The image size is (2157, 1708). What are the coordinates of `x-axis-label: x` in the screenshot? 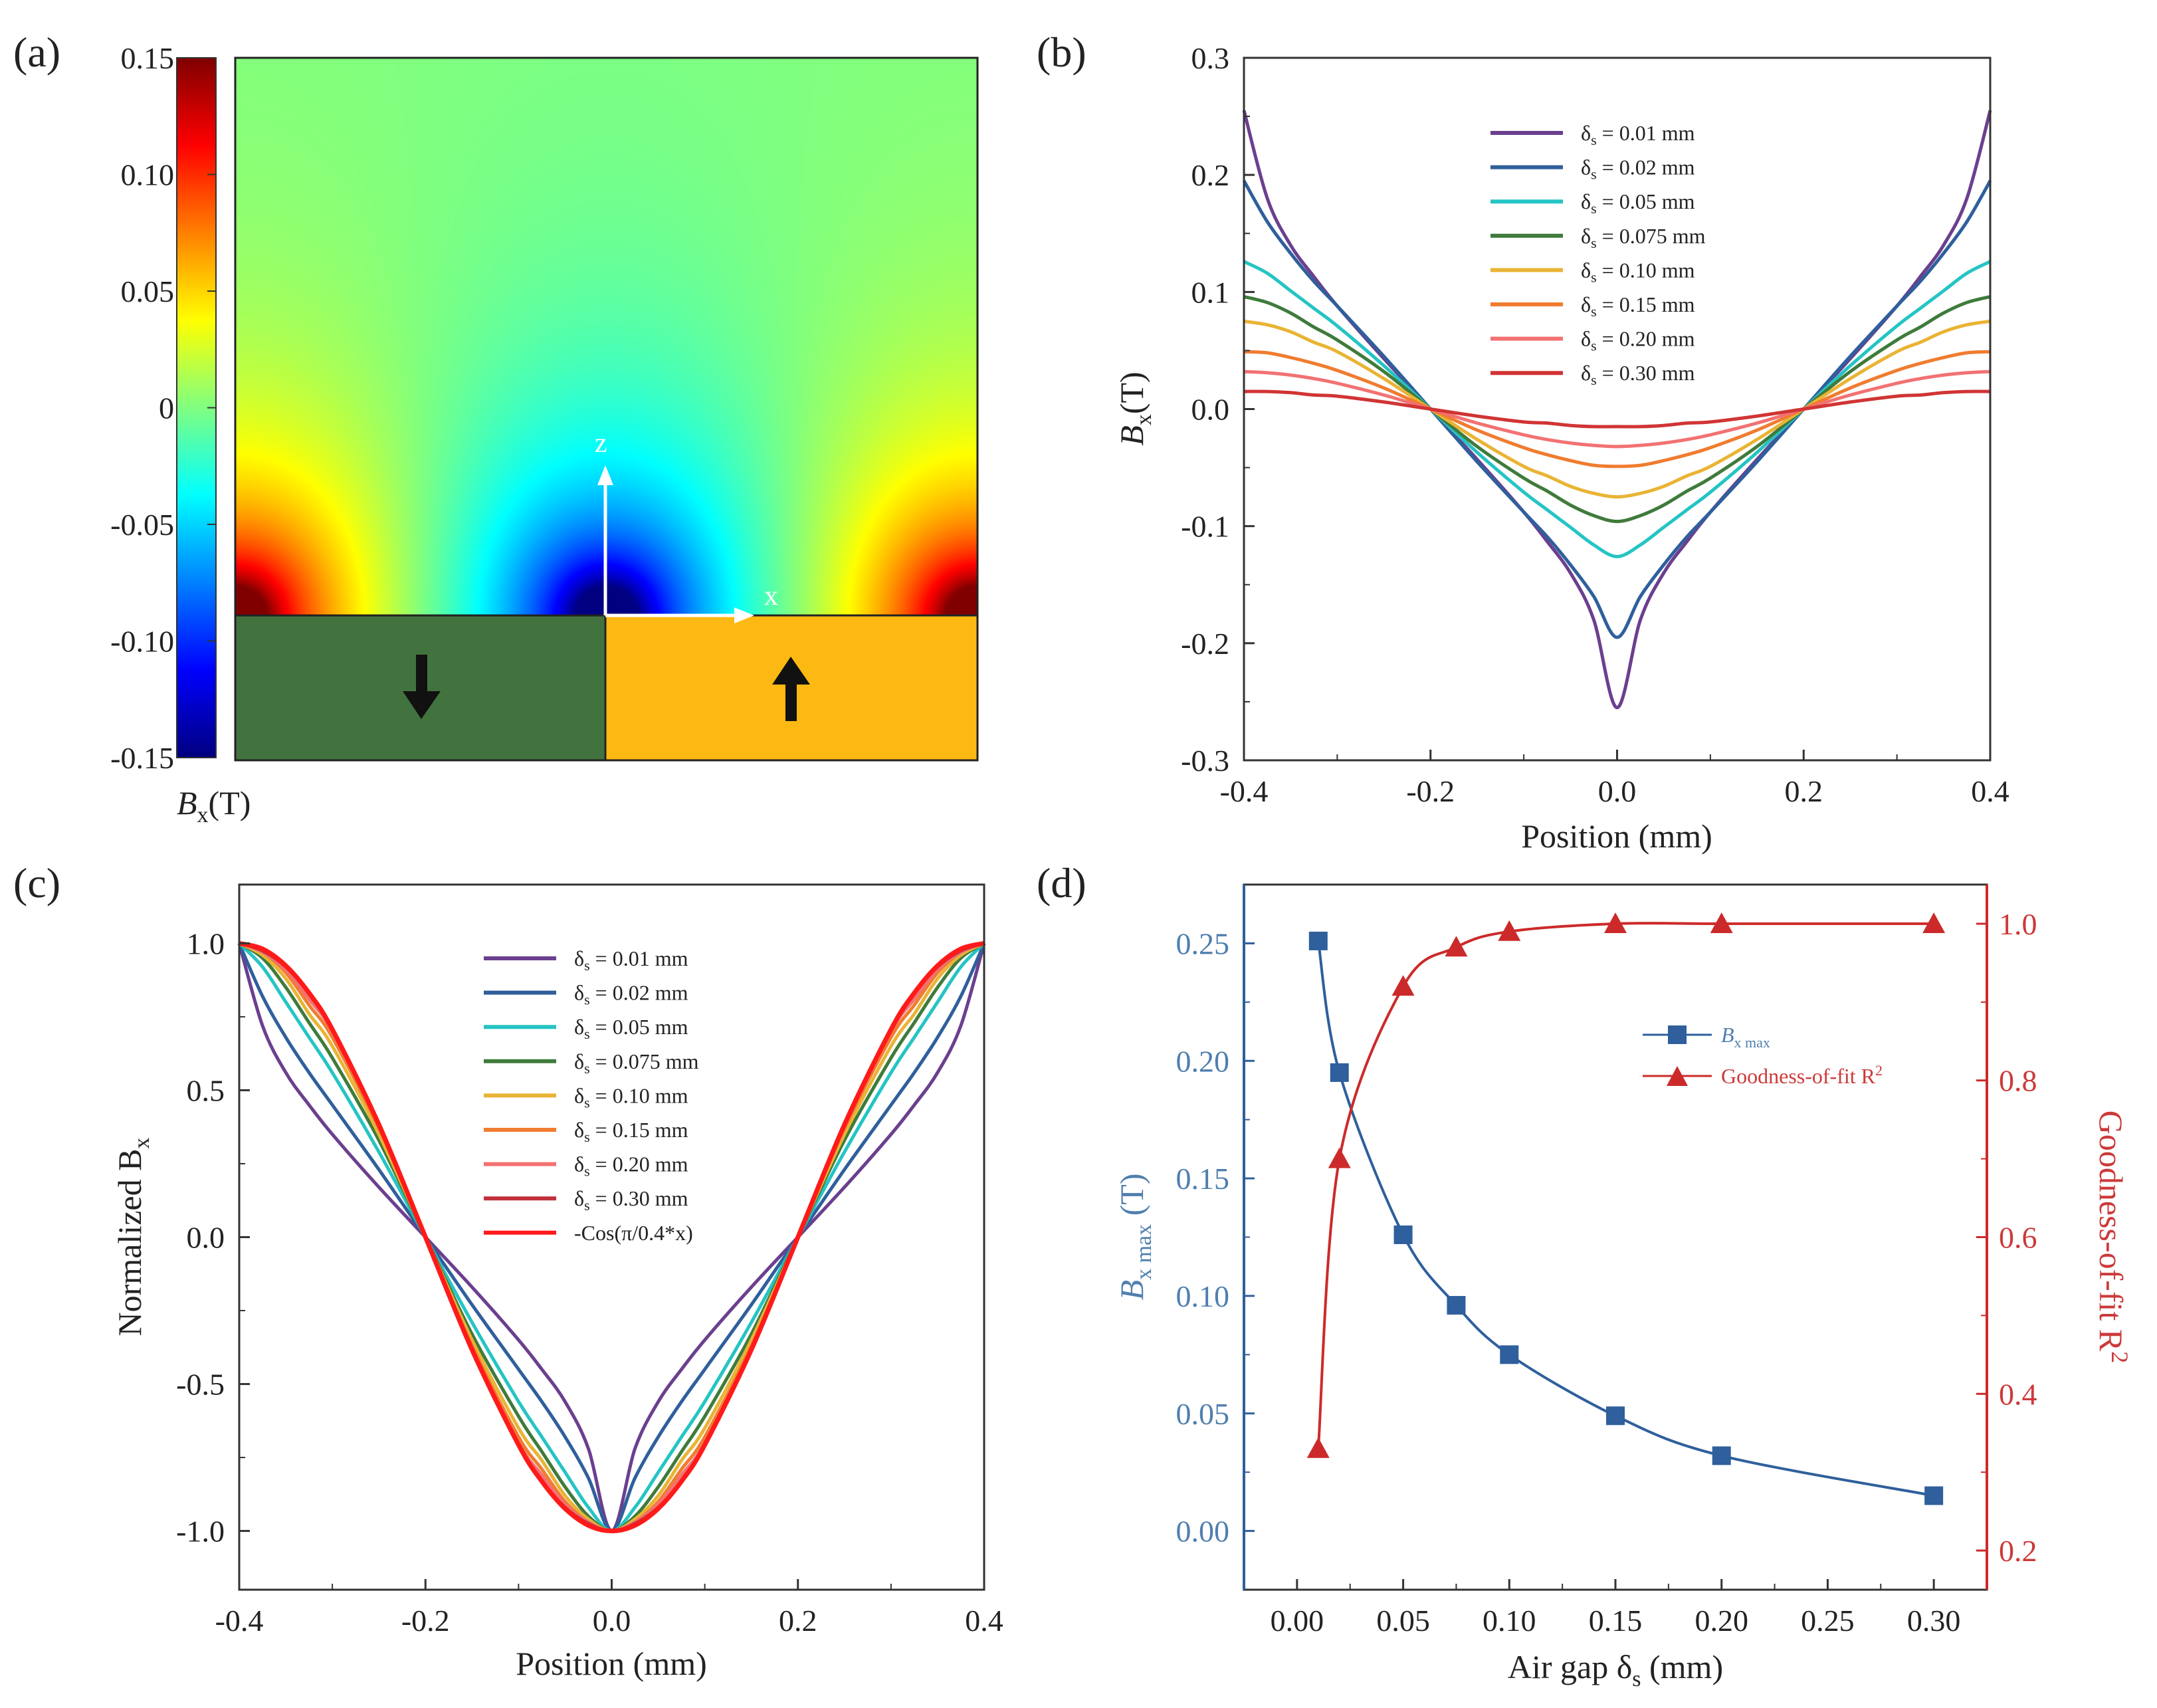 It's located at (771, 596).